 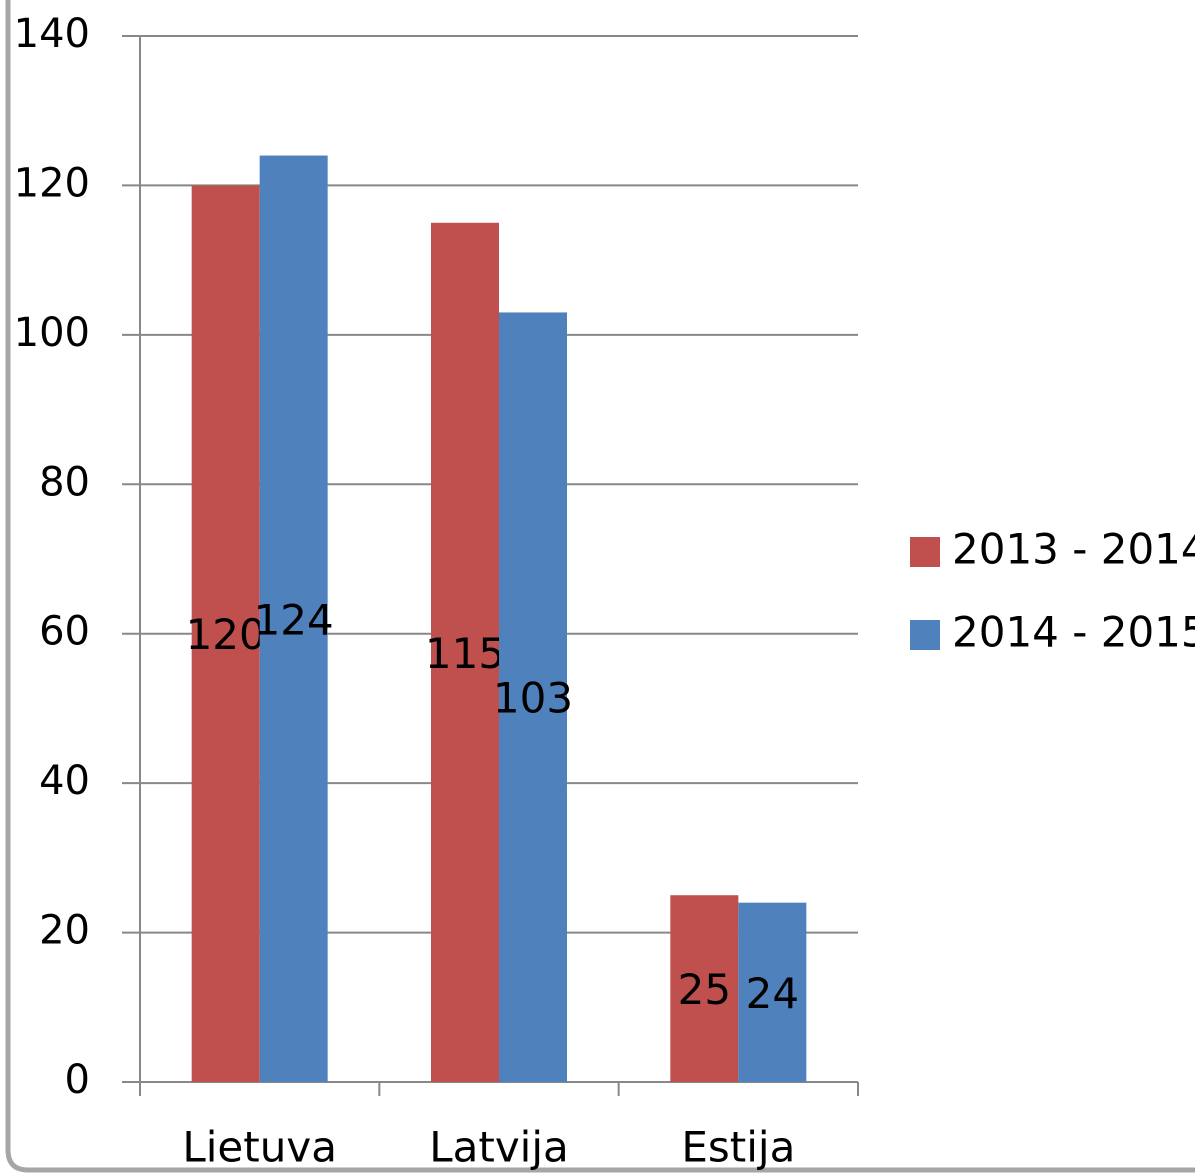 I want to click on data-label: 120, so click(x=226, y=634).